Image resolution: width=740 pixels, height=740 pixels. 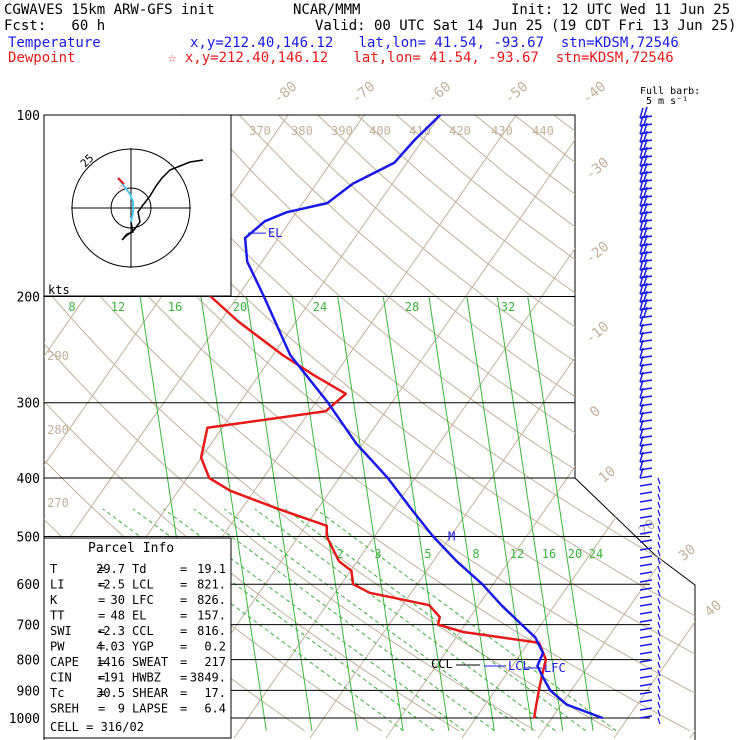 I want to click on isotherm-label: -30, so click(x=598, y=169).